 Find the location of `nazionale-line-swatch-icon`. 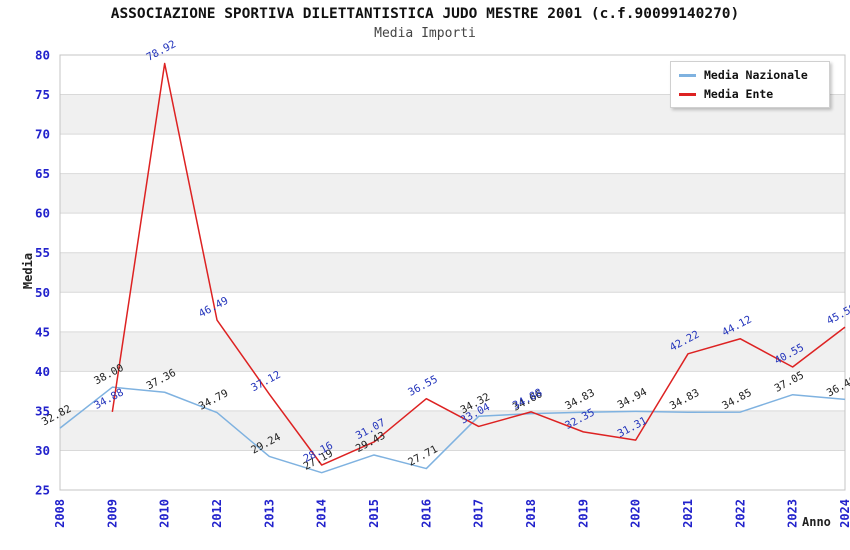

nazionale-line-swatch-icon is located at coordinates (687, 75).